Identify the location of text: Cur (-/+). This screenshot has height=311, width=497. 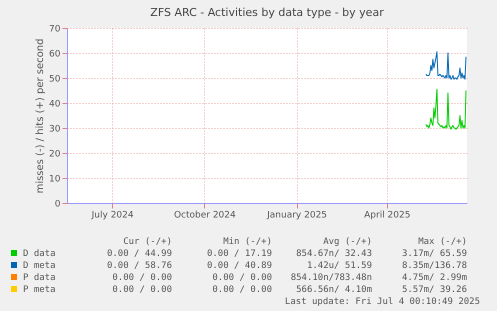
(147, 242).